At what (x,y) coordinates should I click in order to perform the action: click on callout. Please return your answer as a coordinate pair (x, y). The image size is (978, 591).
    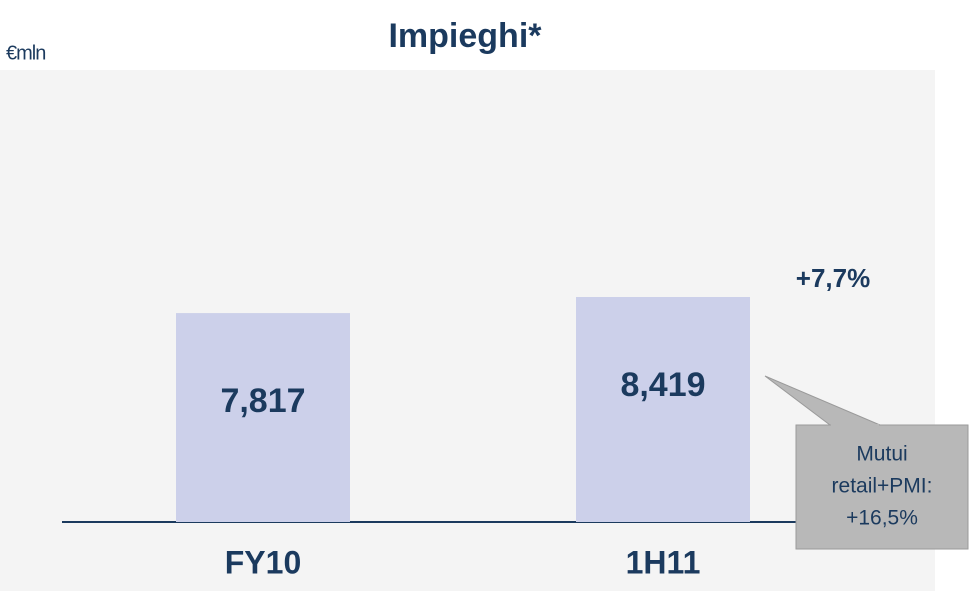
    Looking at the image, I should click on (866, 462).